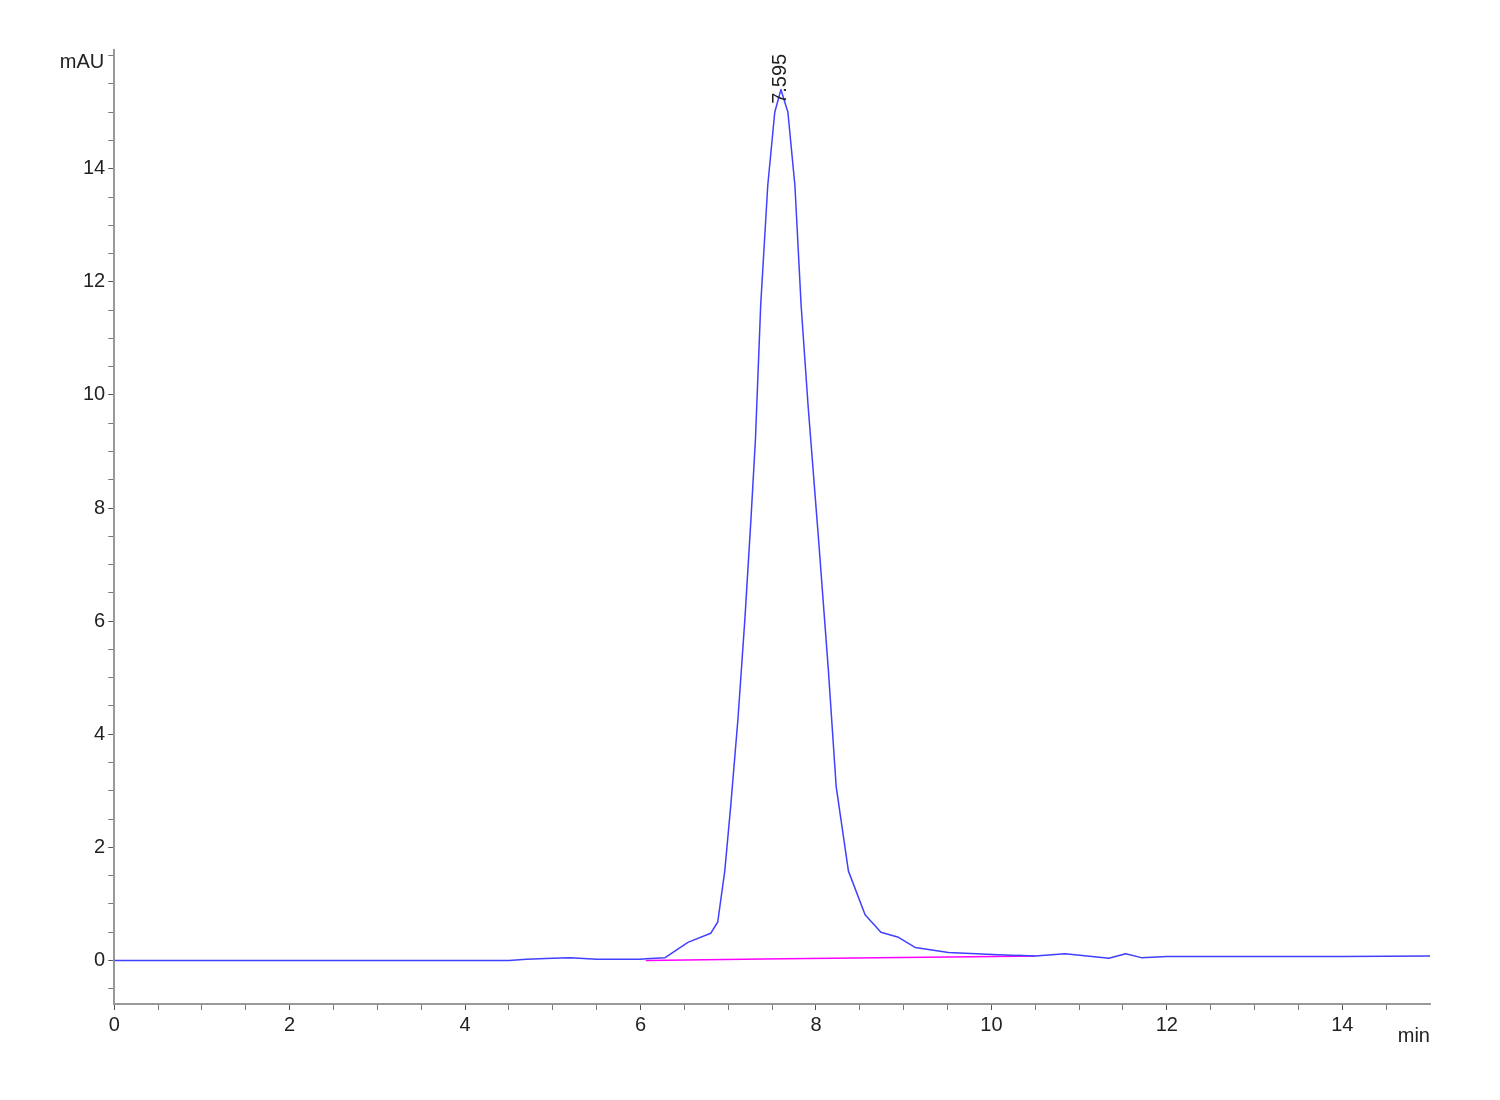 The height and width of the screenshot is (1100, 1500). Describe the element at coordinates (1166, 1023) in the screenshot. I see `x-tick-label: 12` at that location.